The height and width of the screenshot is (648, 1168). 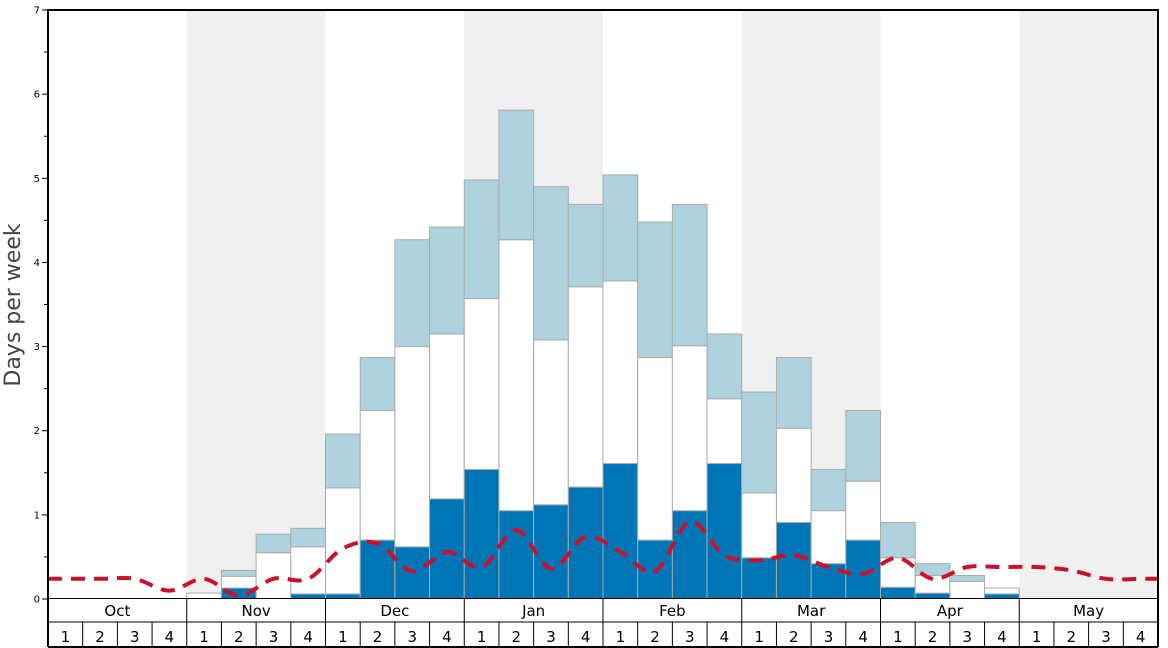 What do you see at coordinates (1141, 637) in the screenshot?
I see `week-label-may-4: 4` at bounding box center [1141, 637].